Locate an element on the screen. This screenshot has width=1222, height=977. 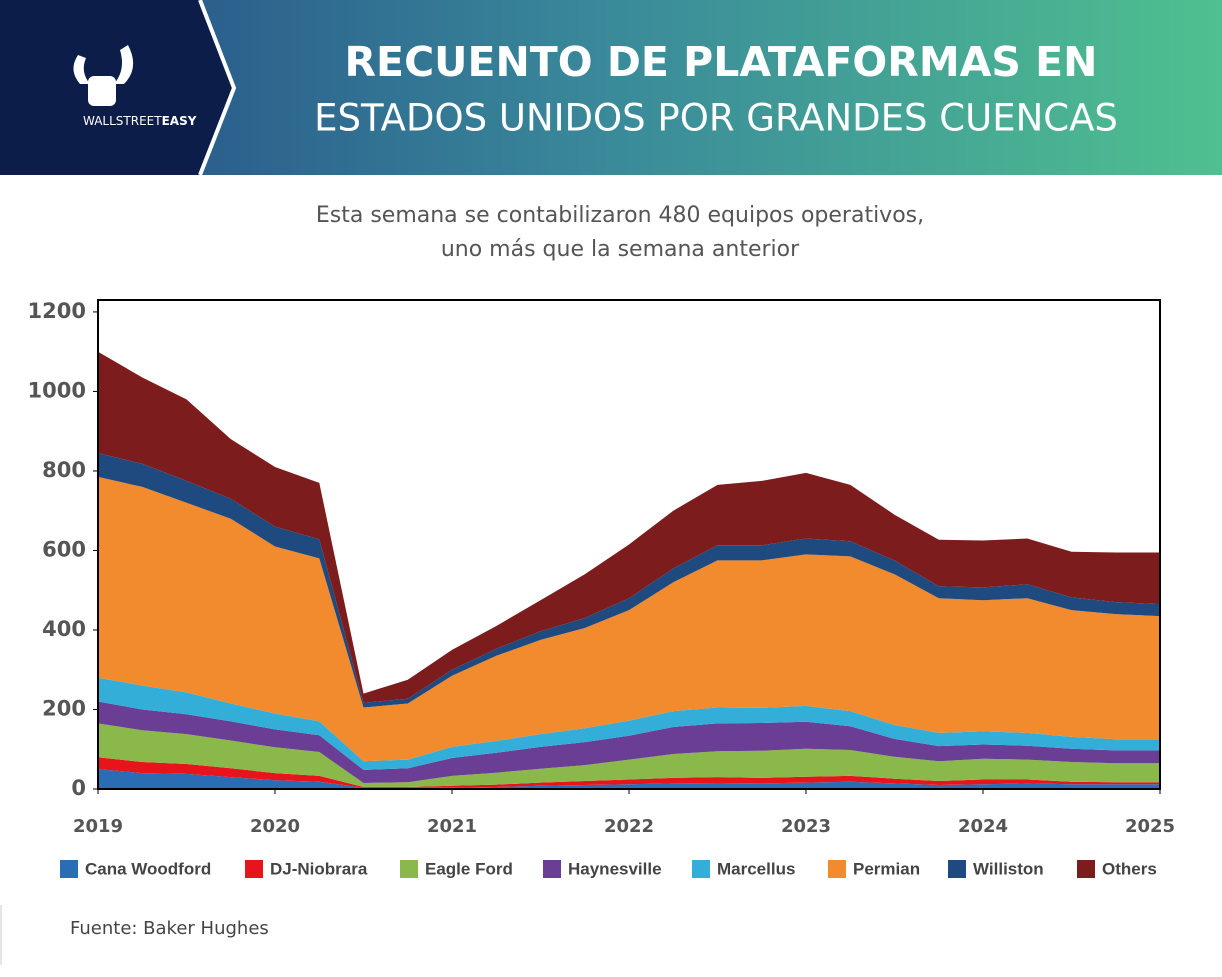
legend-label: Eagle Ford is located at coordinates (469, 868).